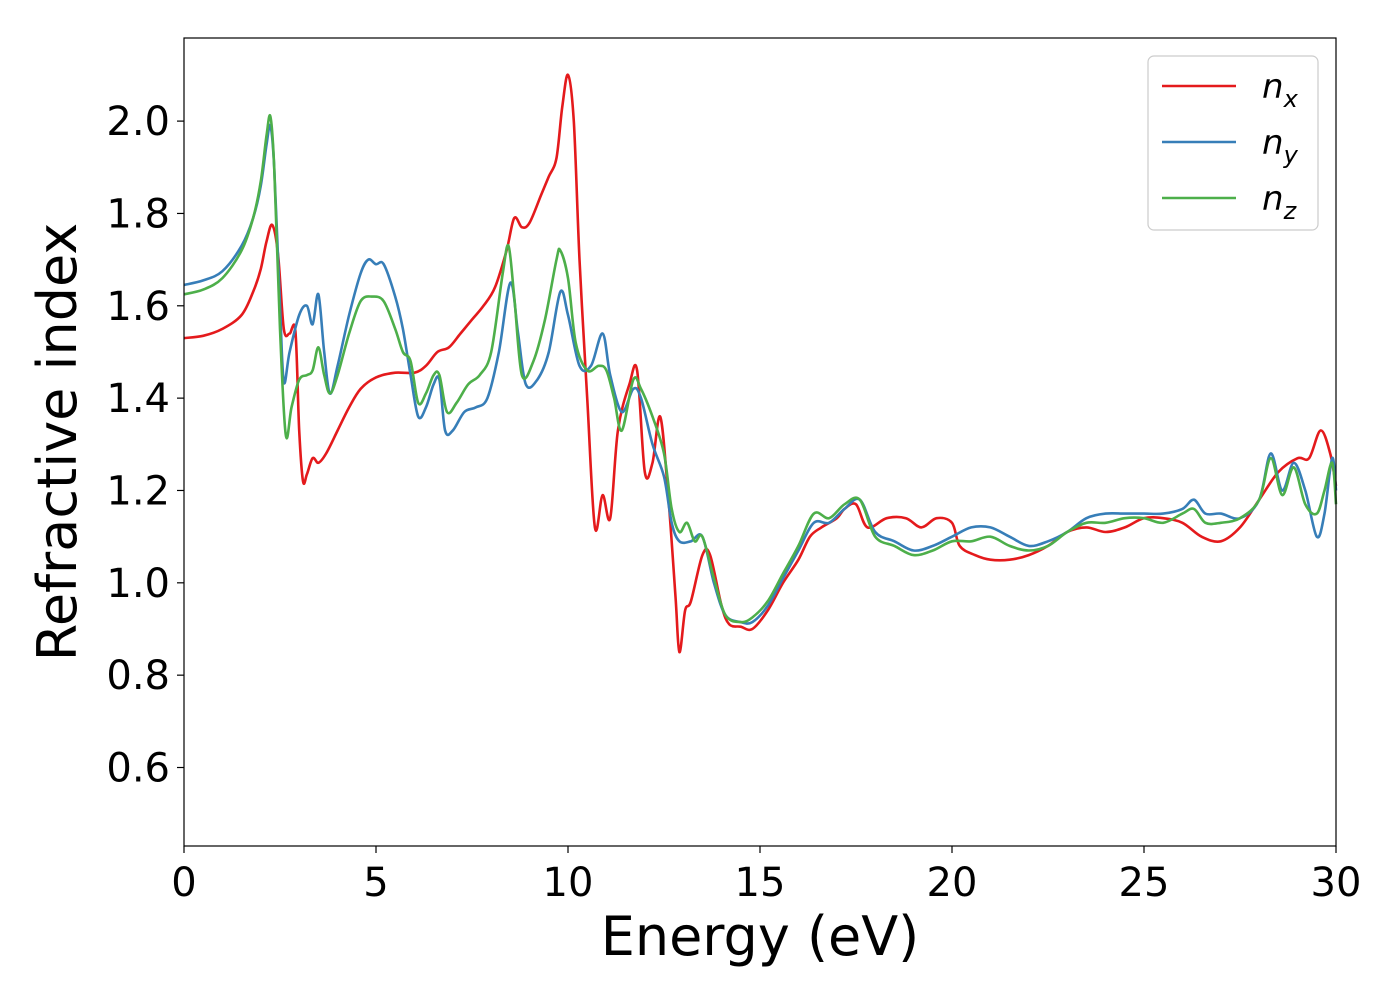 The height and width of the screenshot is (1000, 1400). What do you see at coordinates (138, 214) in the screenshot?
I see `y-tick-label: 1.8` at bounding box center [138, 214].